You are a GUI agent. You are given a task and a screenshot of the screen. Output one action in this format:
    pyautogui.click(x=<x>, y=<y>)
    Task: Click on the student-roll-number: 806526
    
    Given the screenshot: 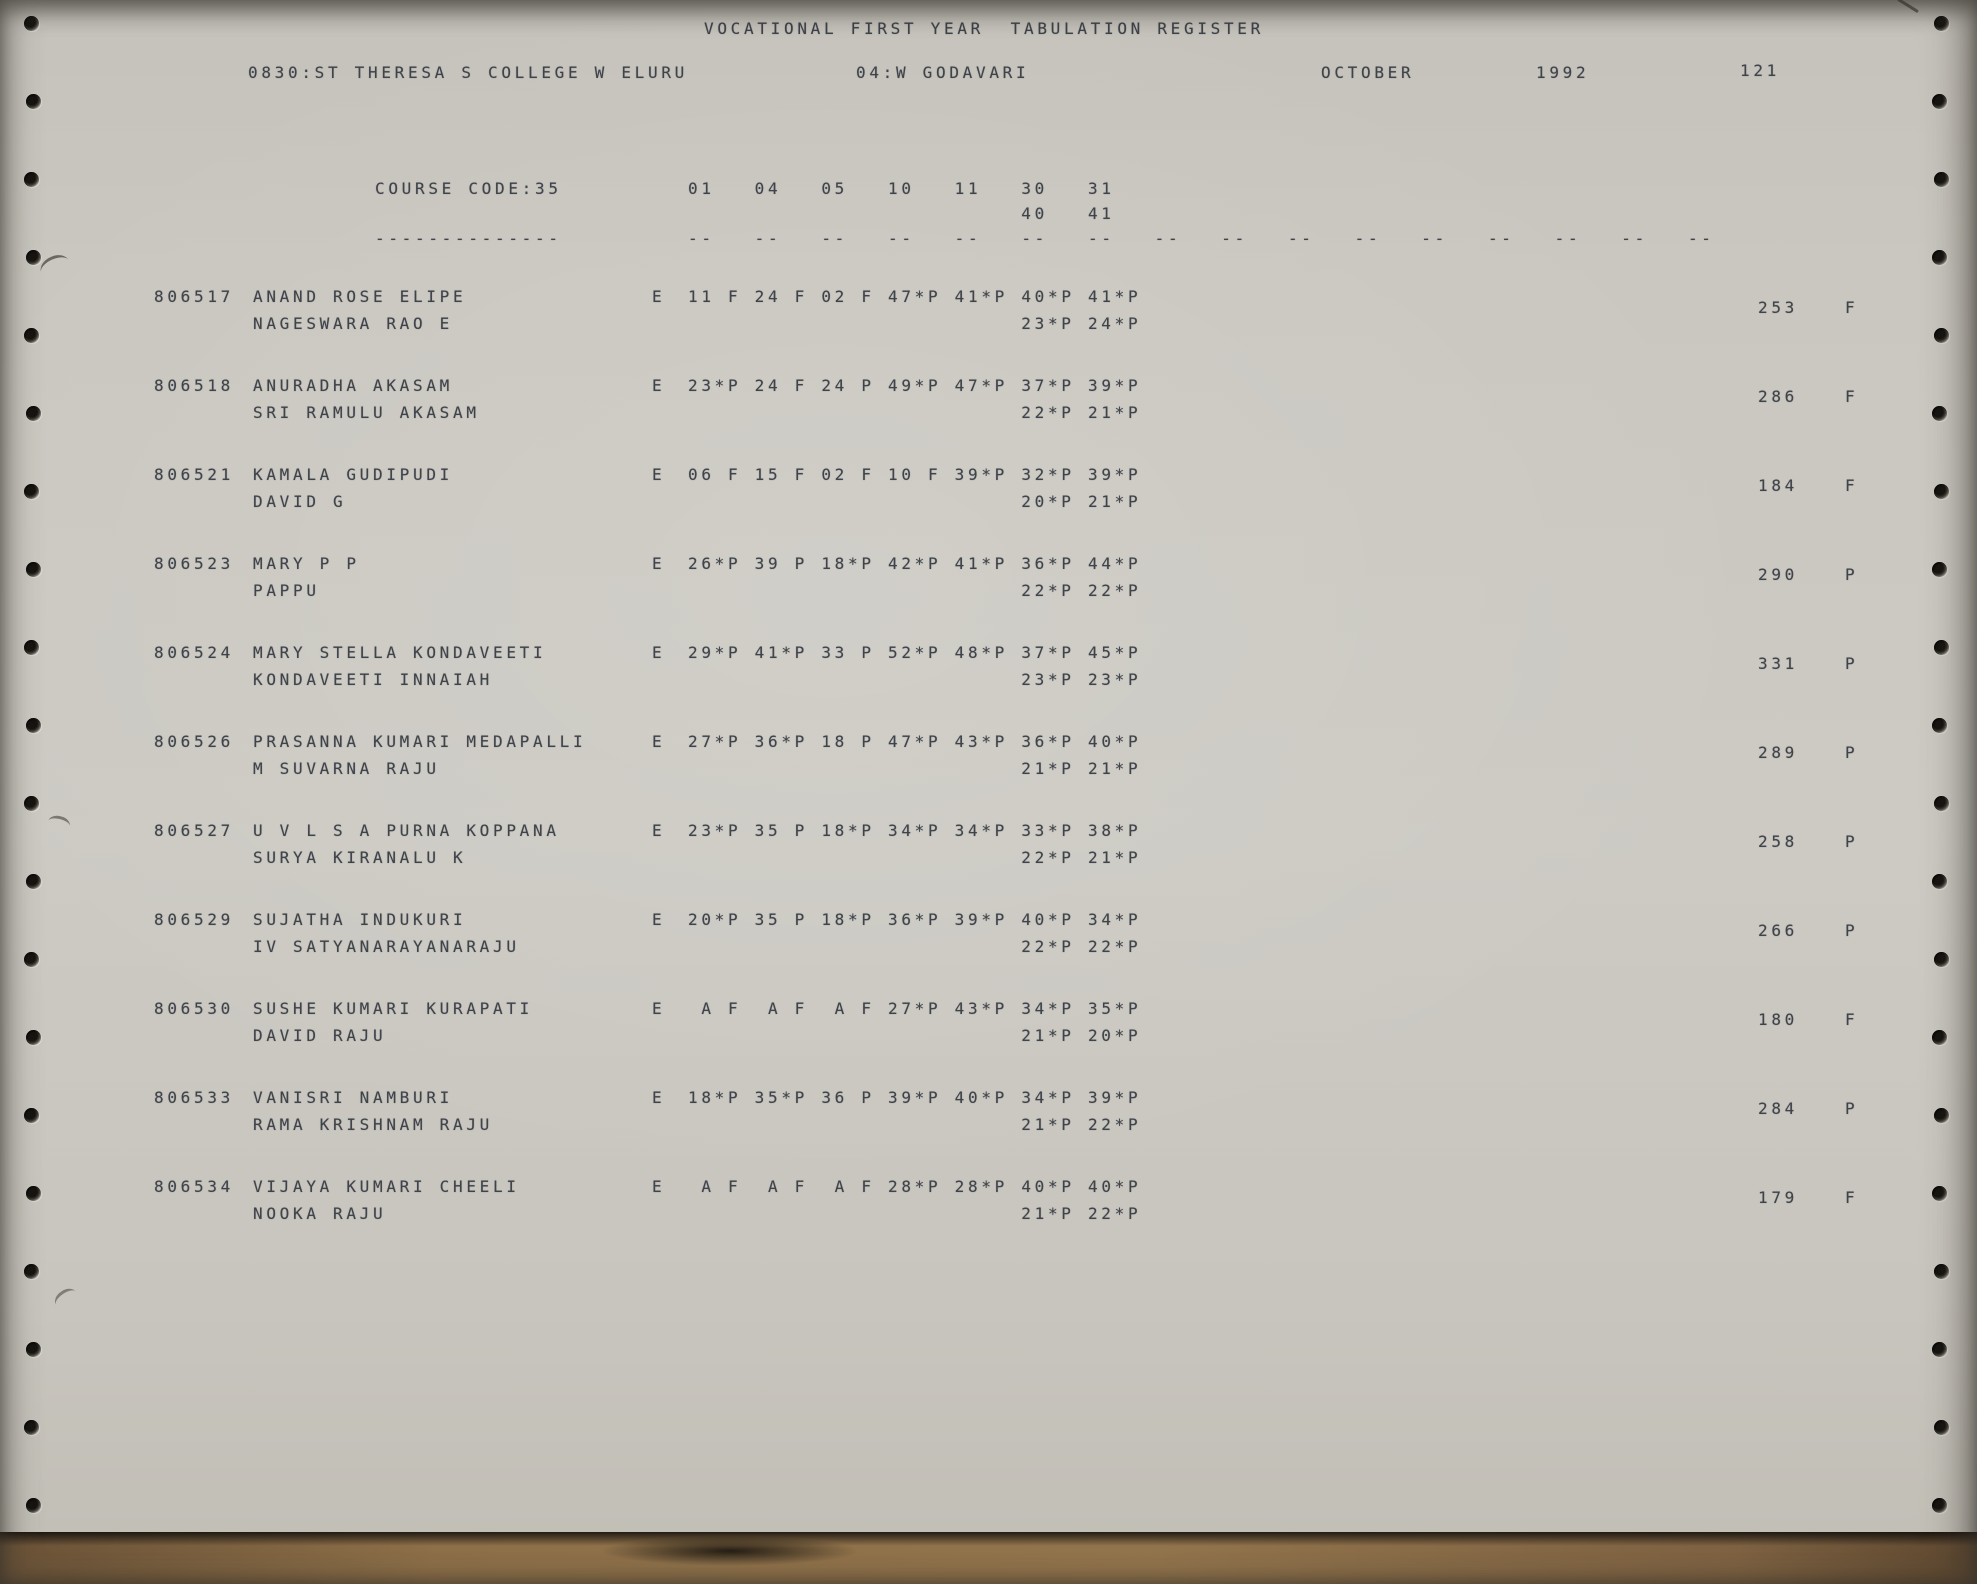 What is the action you would take?
    pyautogui.click(x=194, y=741)
    